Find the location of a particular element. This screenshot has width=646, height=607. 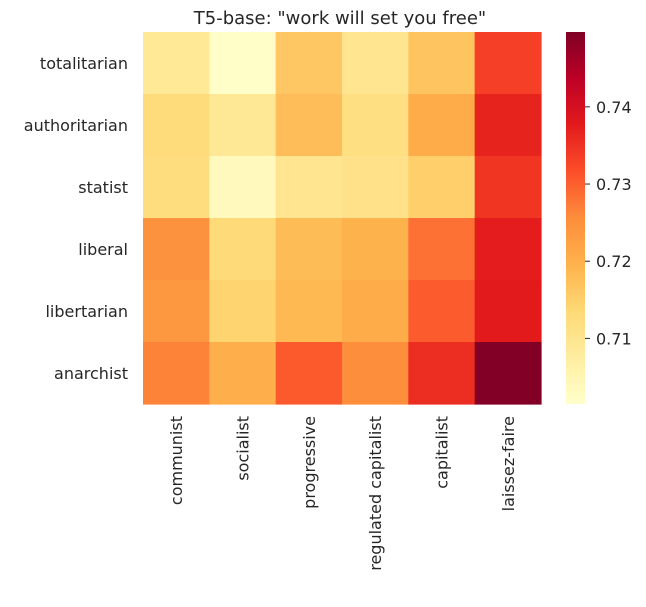

row-label: libertarian is located at coordinates (86, 311).